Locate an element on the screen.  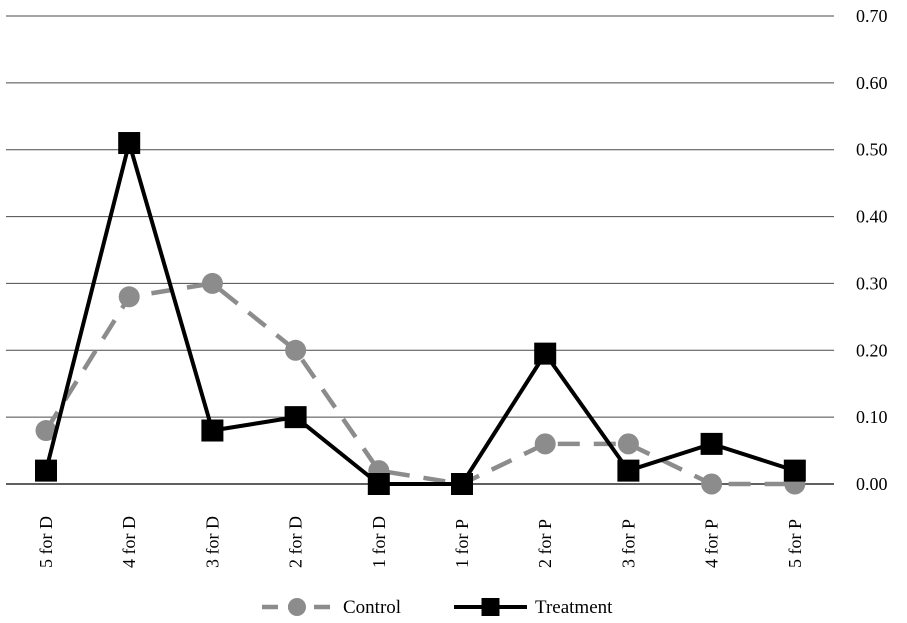
x-tick-label: 1 for D is located at coordinates (379, 542).